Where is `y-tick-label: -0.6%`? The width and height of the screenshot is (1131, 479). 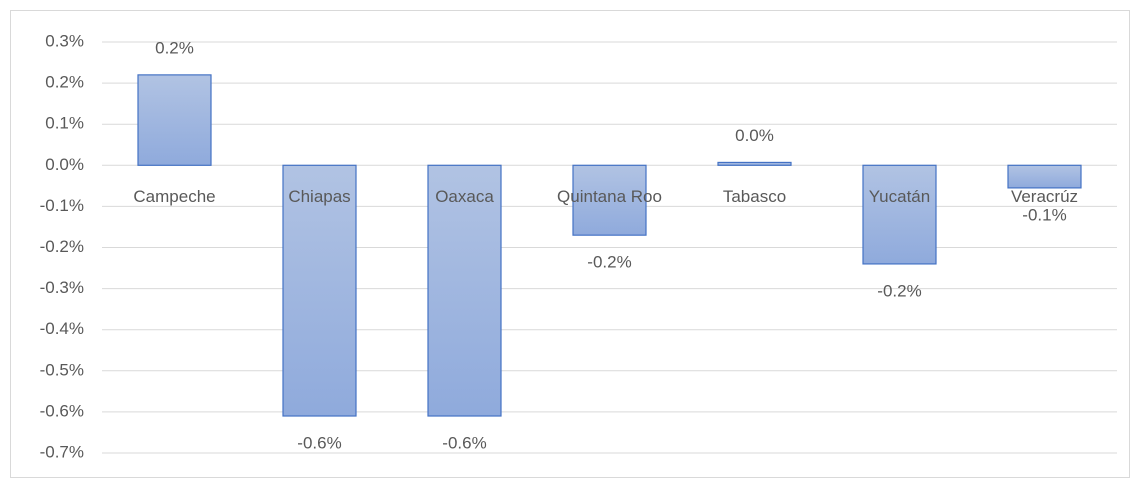 y-tick-label: -0.6% is located at coordinates (62, 410).